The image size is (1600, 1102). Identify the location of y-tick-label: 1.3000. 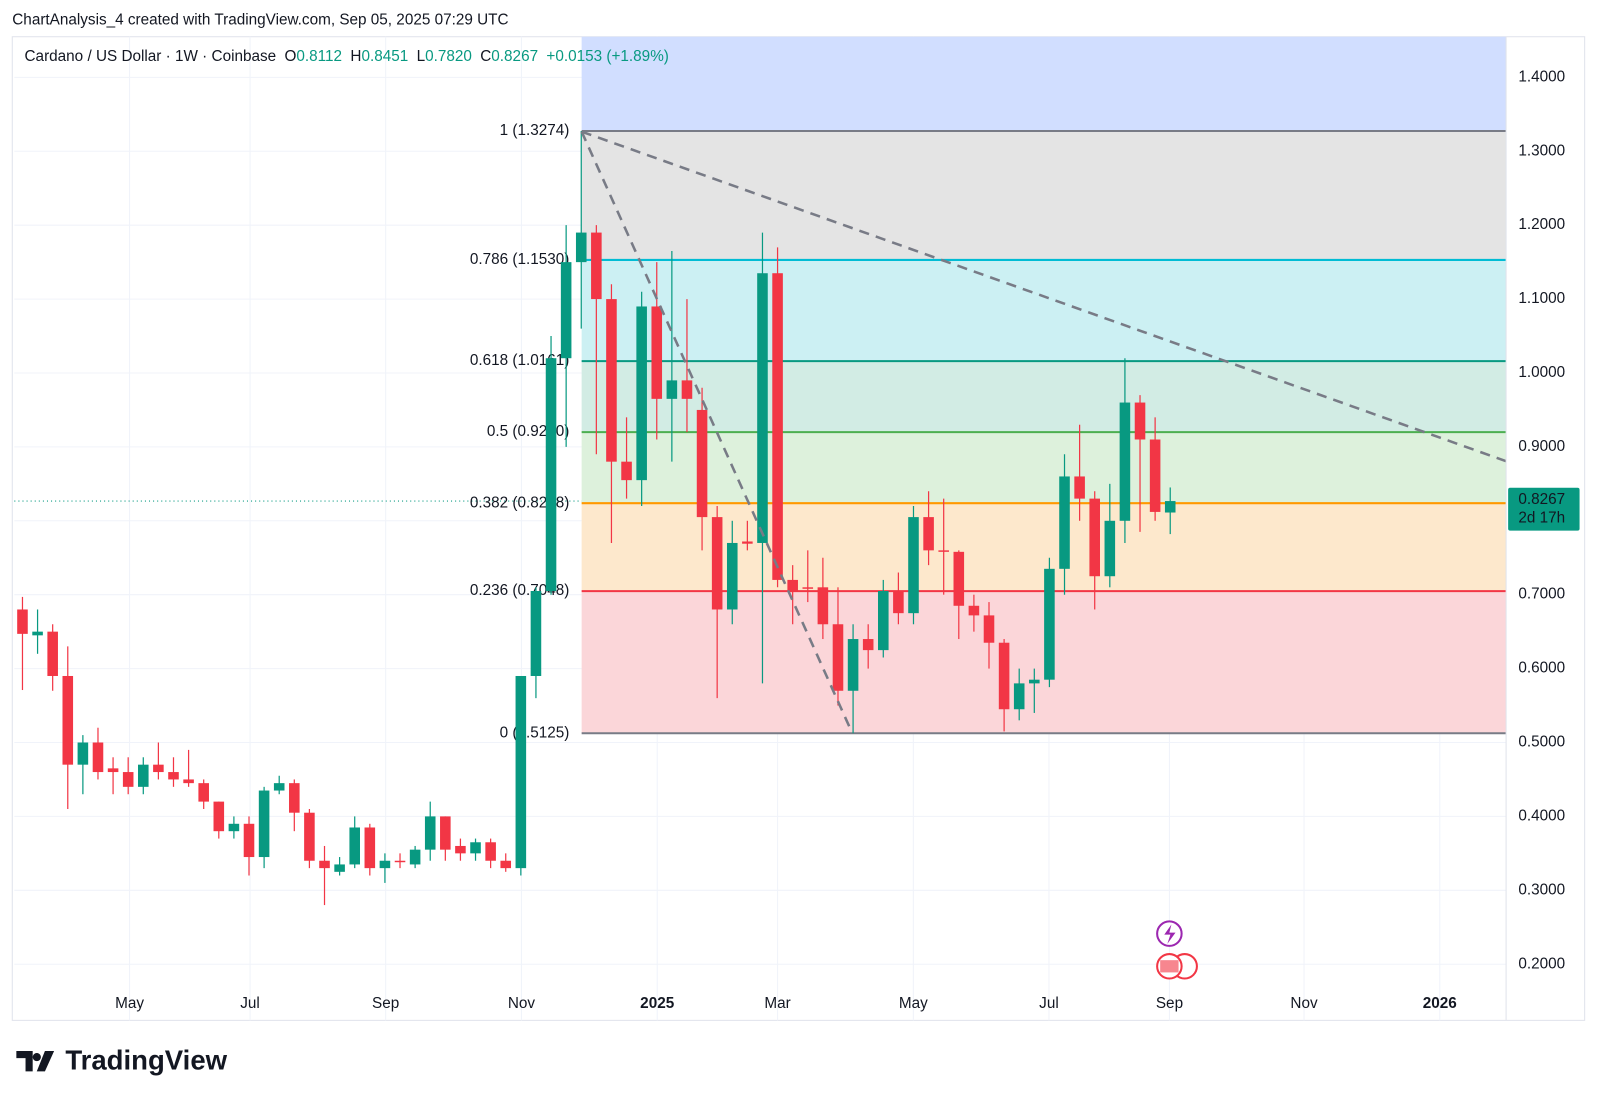
(1541, 150).